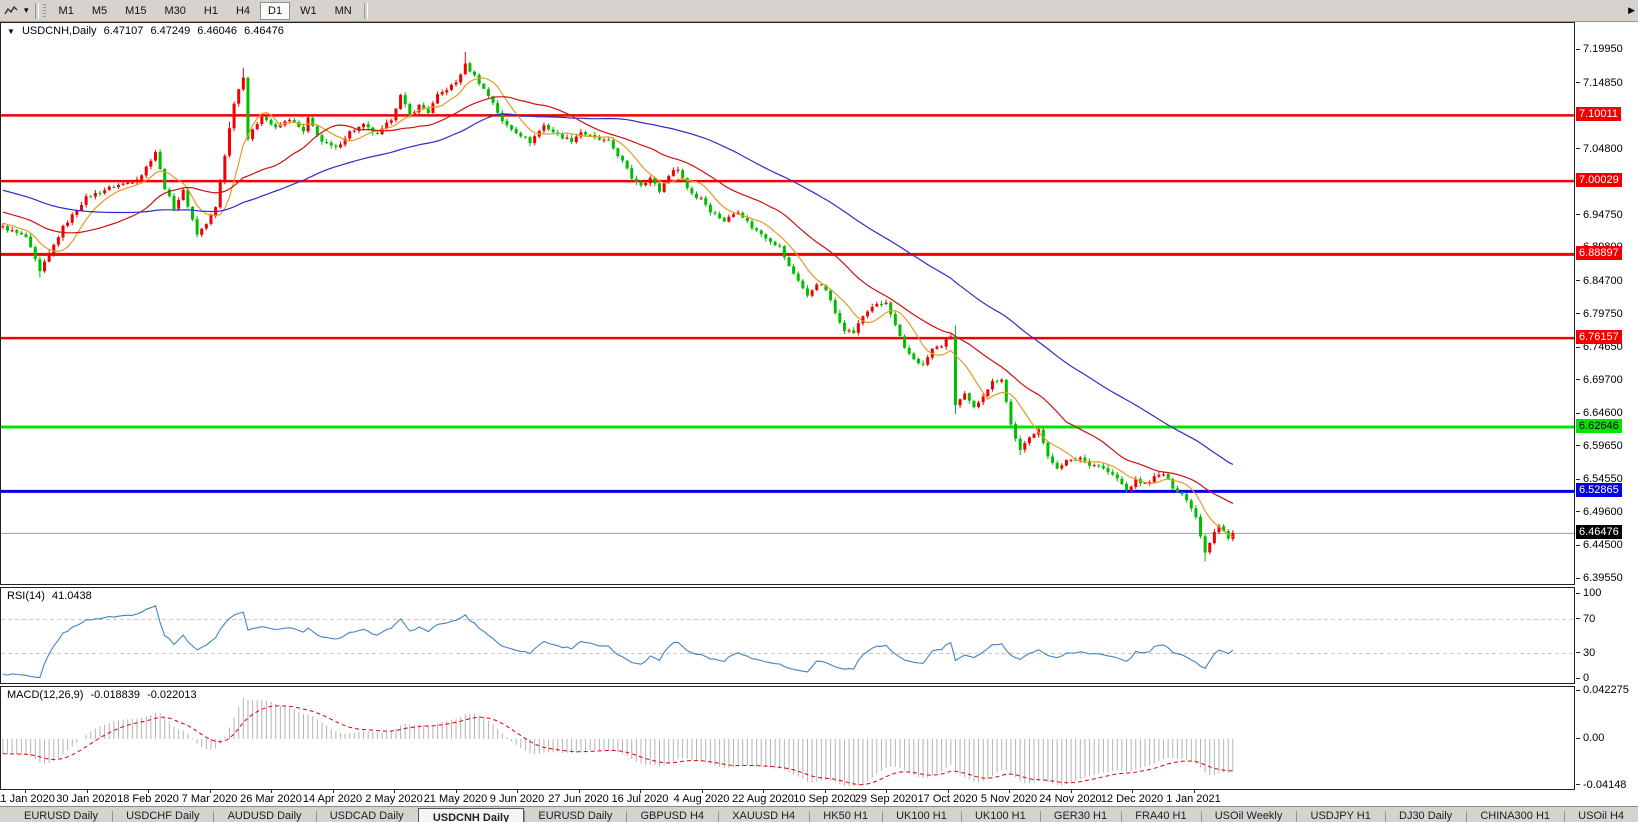  I want to click on y-axis-tick-text: 6.79750, so click(1603, 313).